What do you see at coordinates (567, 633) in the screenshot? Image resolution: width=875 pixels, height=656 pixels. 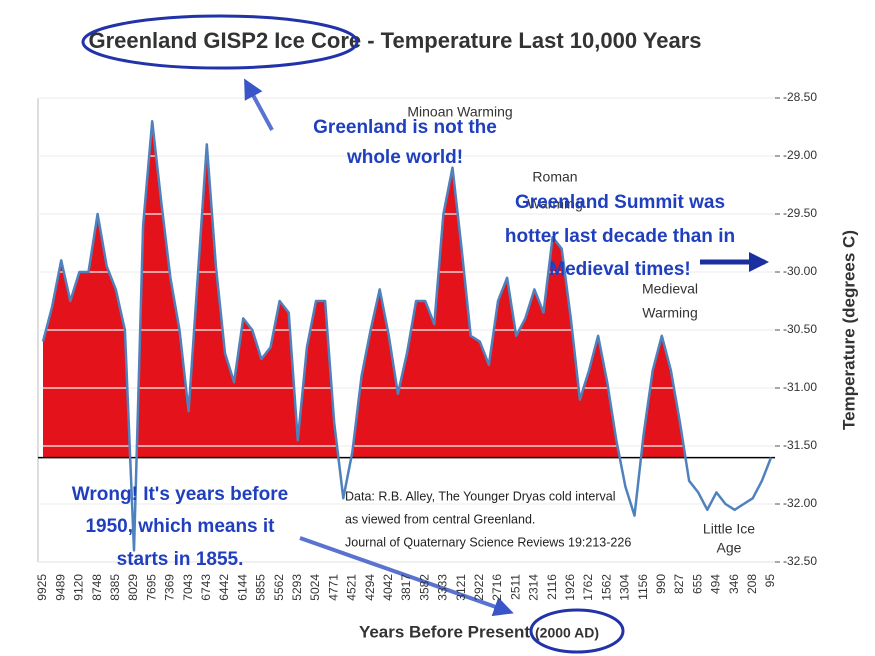 I see `x-axis-label-note: (2000 AD)` at bounding box center [567, 633].